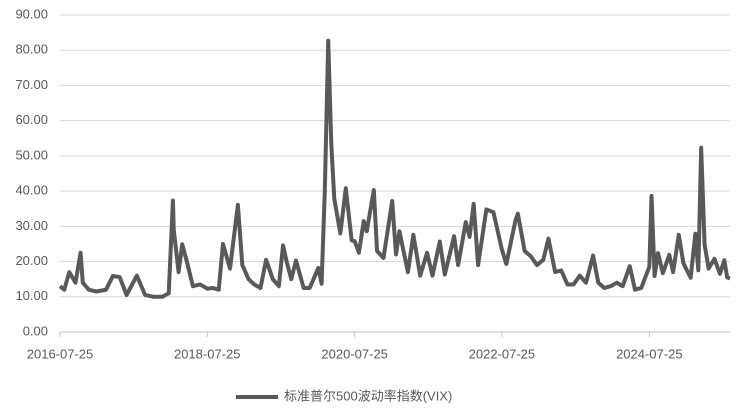 This screenshot has height=411, width=740. What do you see at coordinates (502, 353) in the screenshot?
I see `x-tick-label: 2022-07-25` at bounding box center [502, 353].